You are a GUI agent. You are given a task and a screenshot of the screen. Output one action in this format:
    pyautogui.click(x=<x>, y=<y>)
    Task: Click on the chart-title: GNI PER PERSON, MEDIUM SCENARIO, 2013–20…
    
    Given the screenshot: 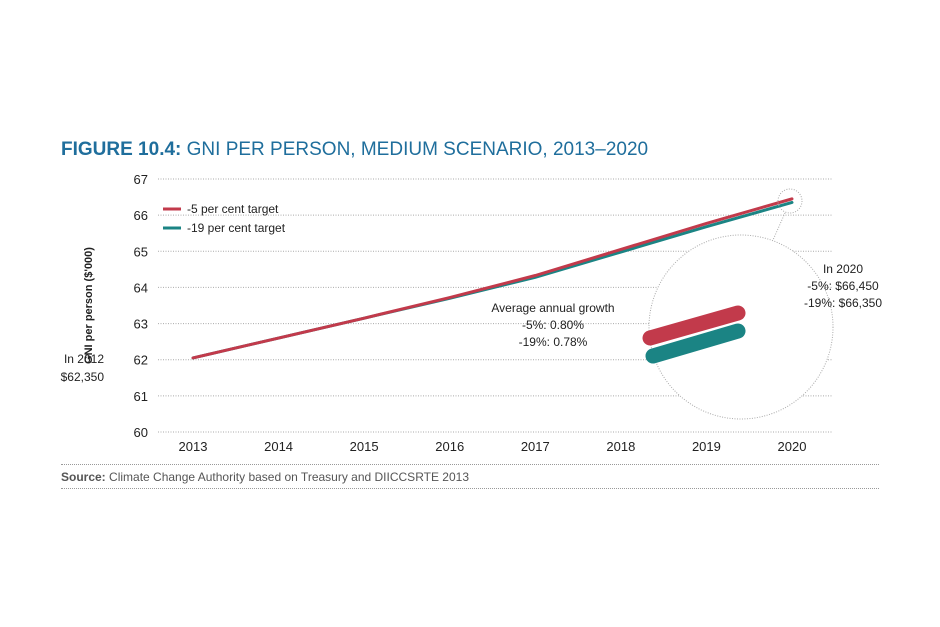 What is the action you would take?
    pyautogui.click(x=417, y=149)
    